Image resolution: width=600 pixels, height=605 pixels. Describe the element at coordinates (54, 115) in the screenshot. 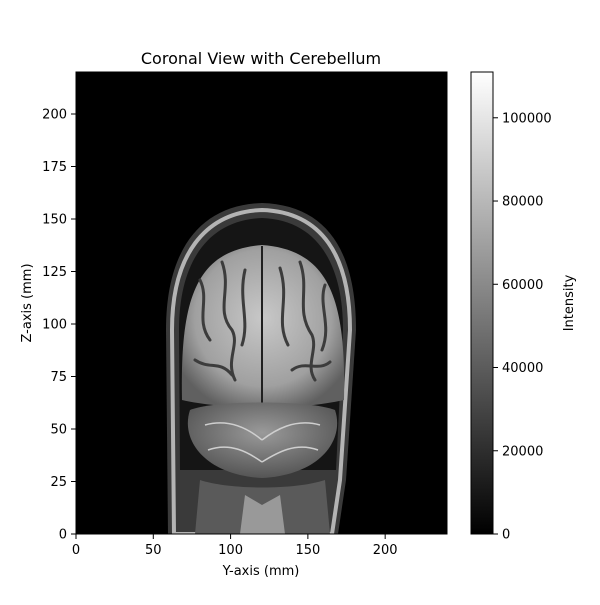

I see `y-tick-label: 200` at that location.